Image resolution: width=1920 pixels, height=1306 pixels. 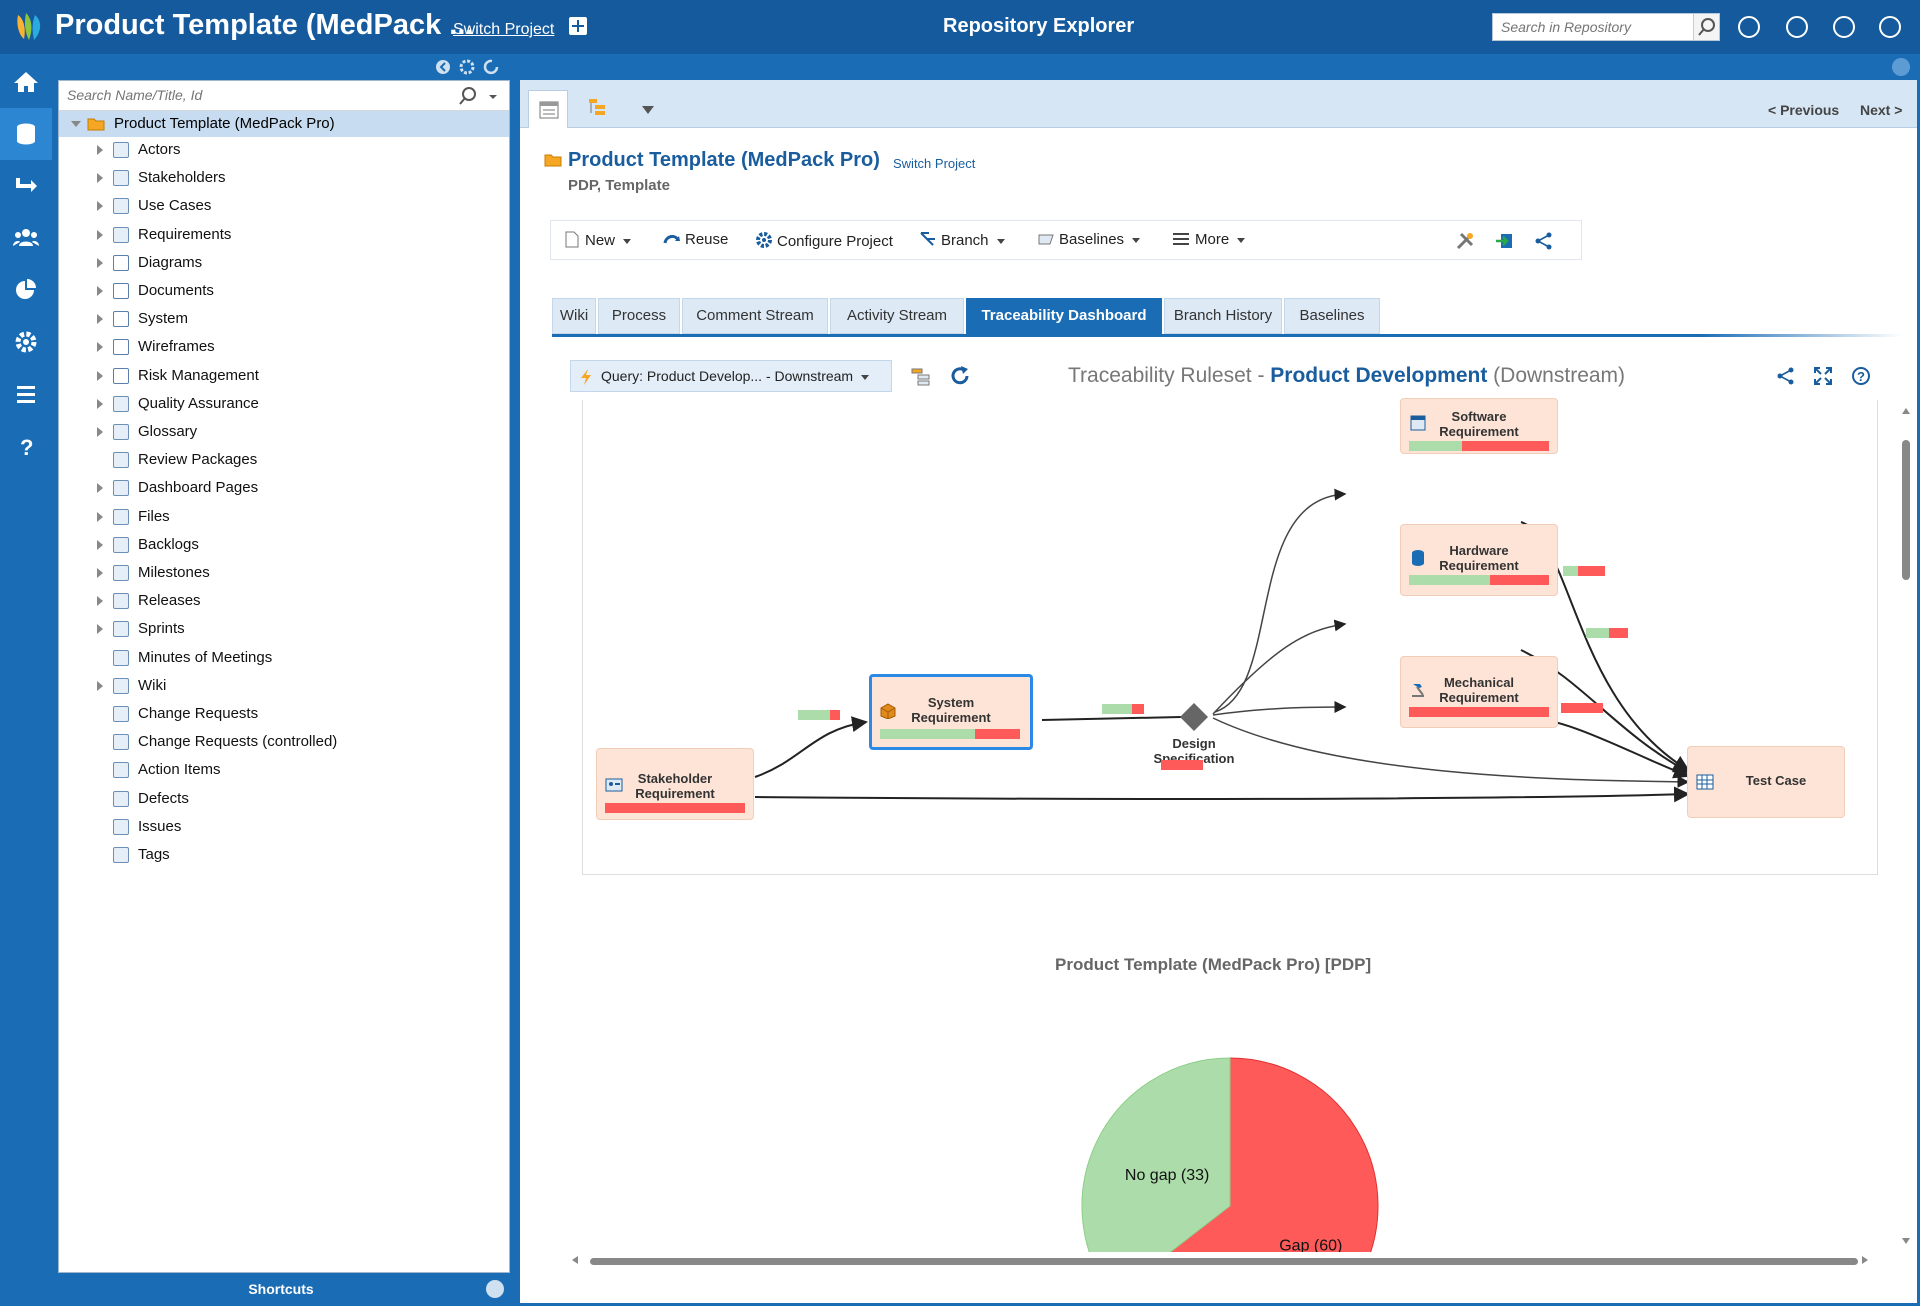 I want to click on scroll-down-icon, so click(x=1906, y=1241).